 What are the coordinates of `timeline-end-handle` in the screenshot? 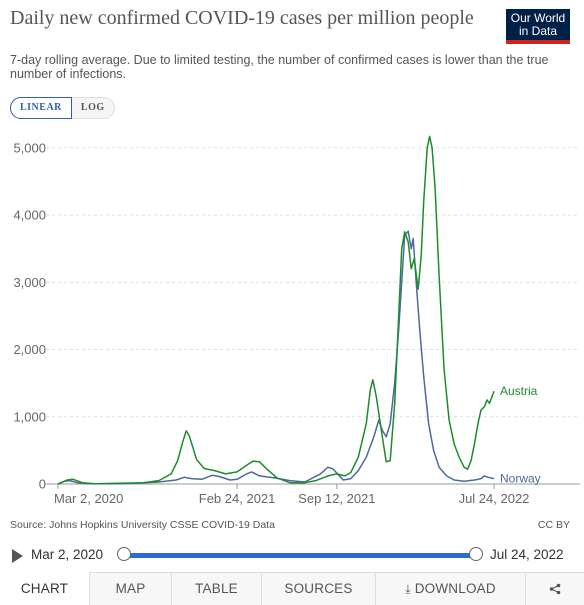 It's located at (476, 554).